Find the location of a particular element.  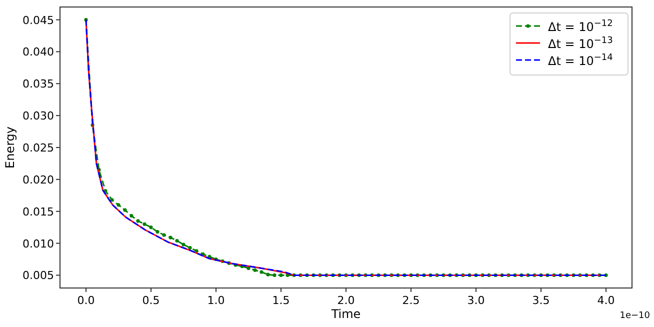

x-tick-label: 2.0 is located at coordinates (346, 300).